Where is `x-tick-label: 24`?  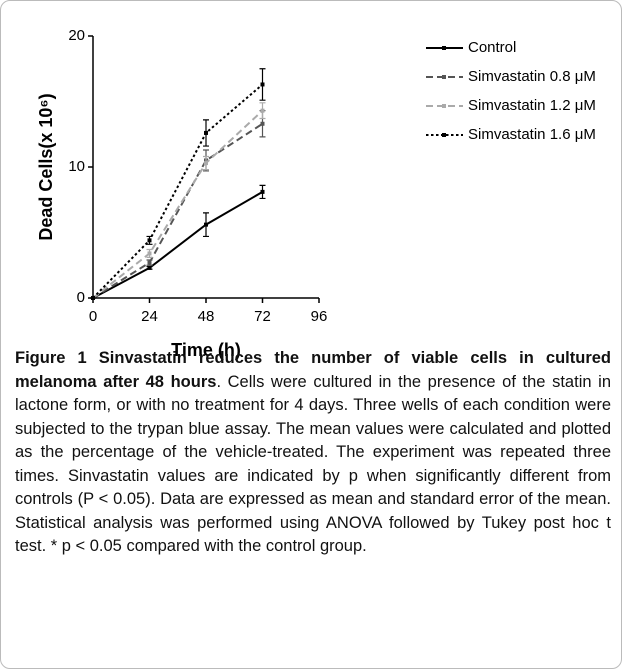 x-tick-label: 24 is located at coordinates (149, 316).